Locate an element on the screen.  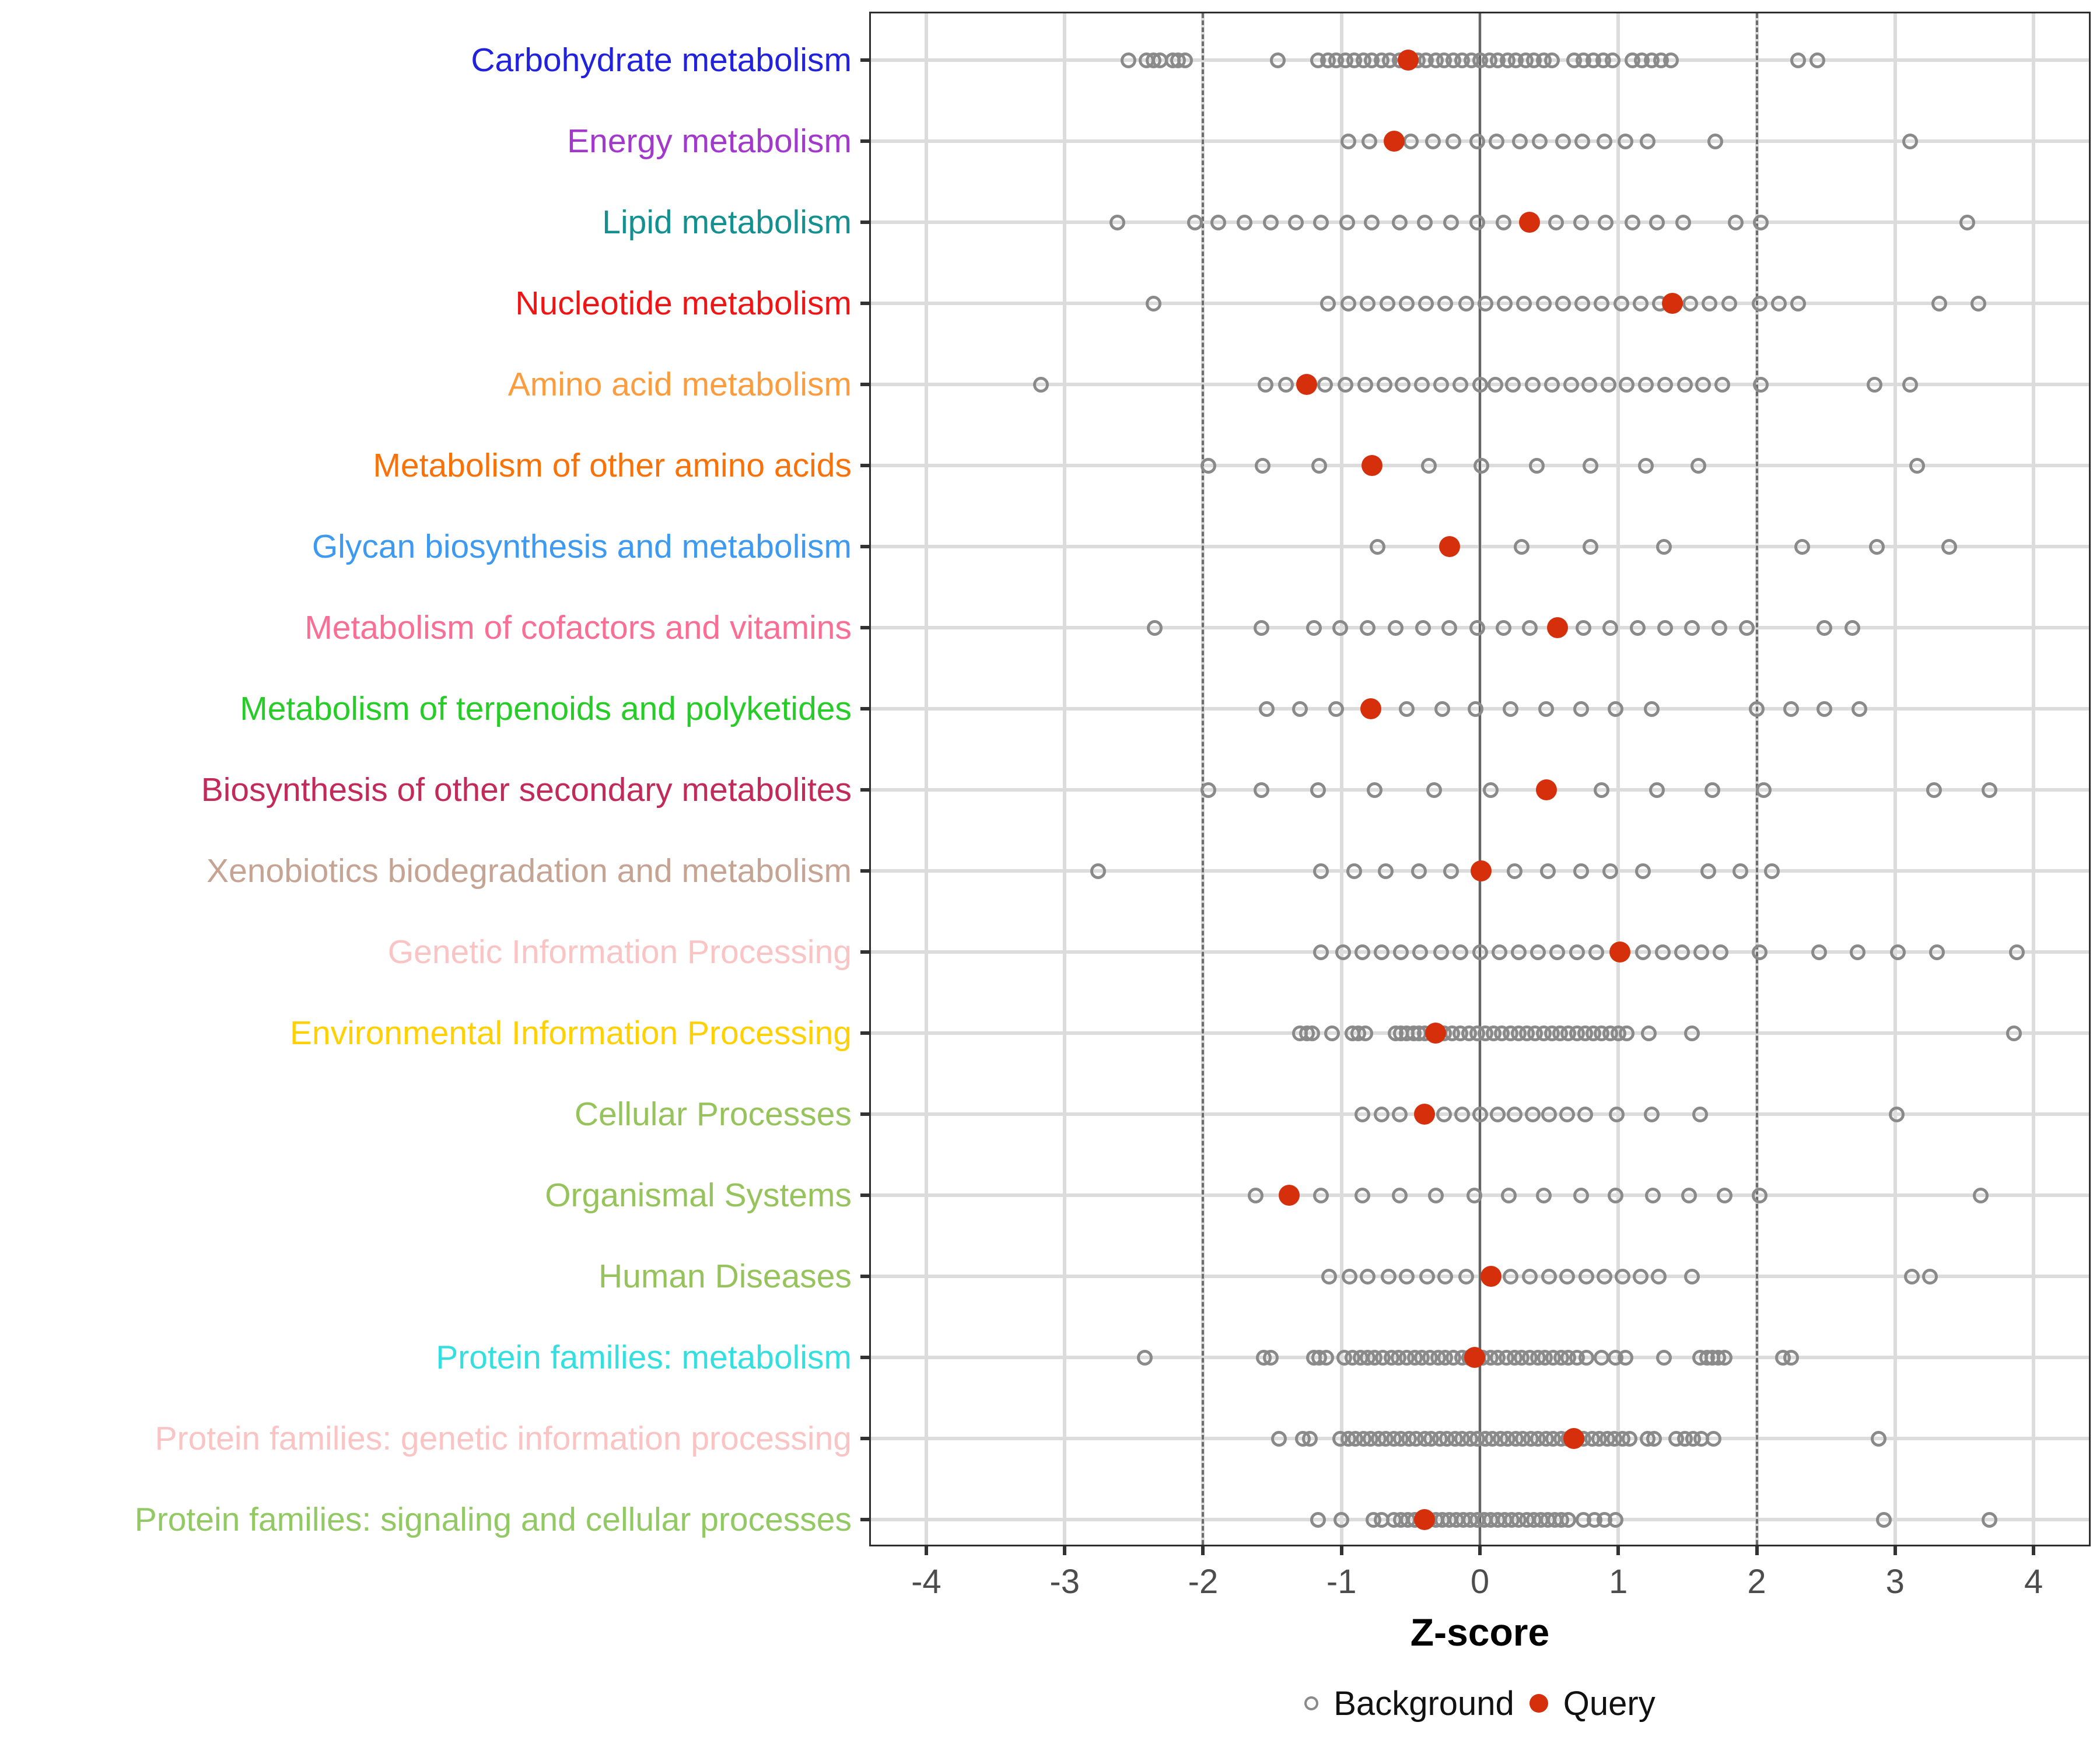
category-label: Genetic Information Processing is located at coordinates (619, 952).